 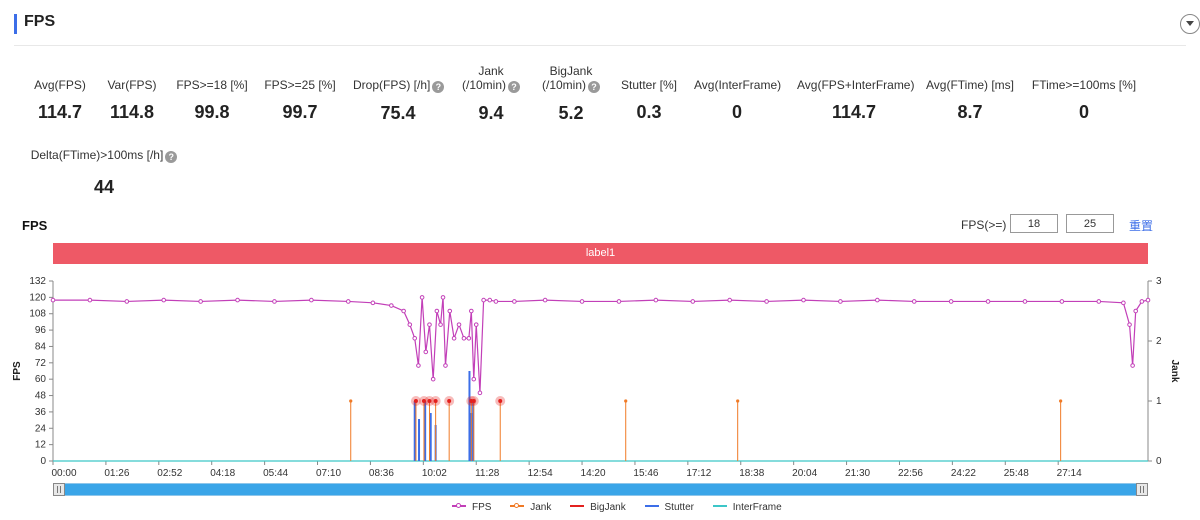 I want to click on y-axis-title: FPS, so click(x=17, y=371).